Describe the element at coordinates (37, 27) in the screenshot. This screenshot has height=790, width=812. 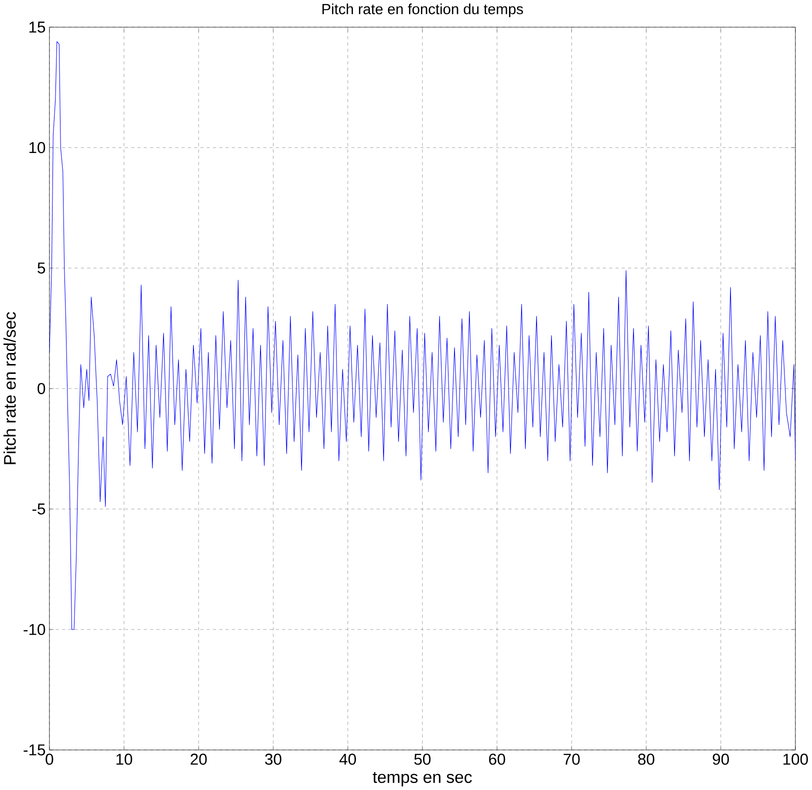
I see `y-tick-label: 15` at that location.